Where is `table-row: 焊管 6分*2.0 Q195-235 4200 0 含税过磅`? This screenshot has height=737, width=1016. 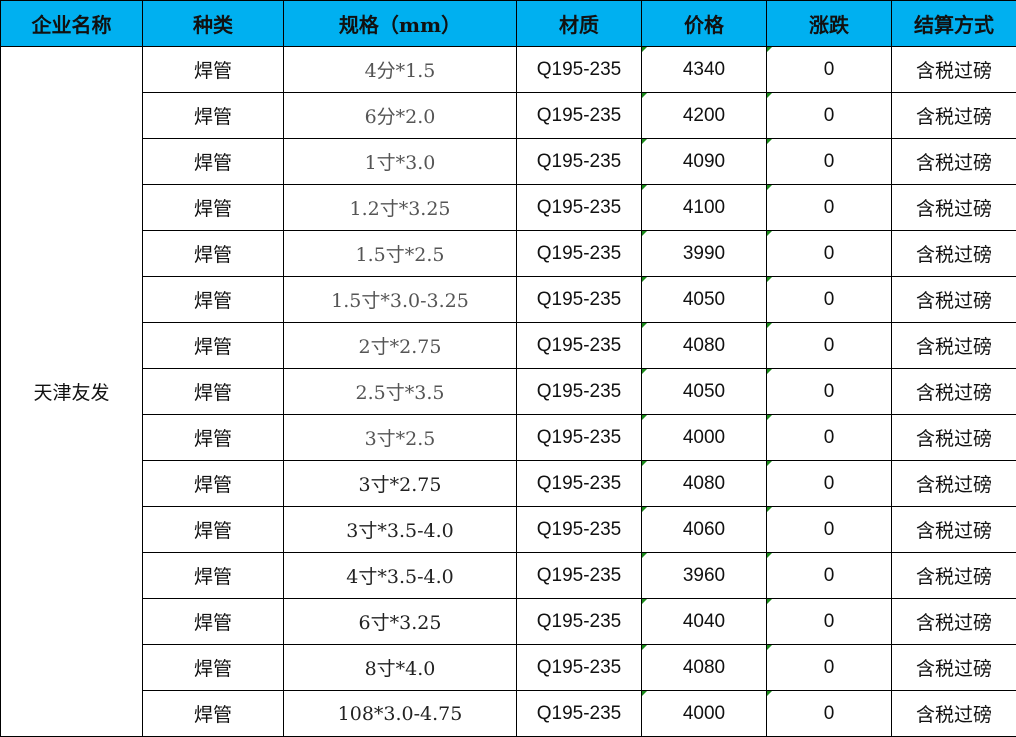 table-row: 焊管 6分*2.0 Q195-235 4200 0 含税过磅 is located at coordinates (508, 115).